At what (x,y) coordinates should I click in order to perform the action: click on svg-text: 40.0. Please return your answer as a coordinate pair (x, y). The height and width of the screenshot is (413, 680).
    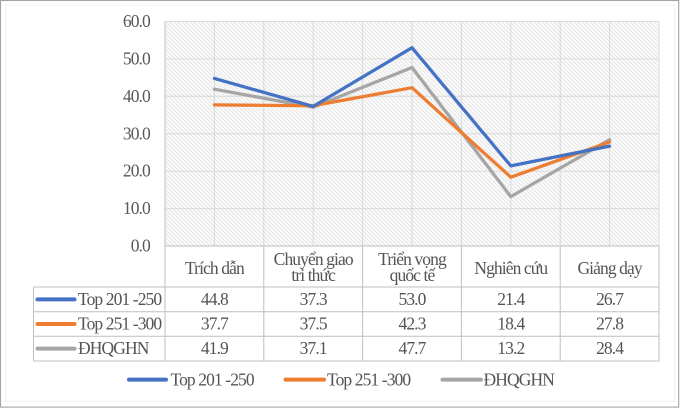
    Looking at the image, I should click on (137, 96).